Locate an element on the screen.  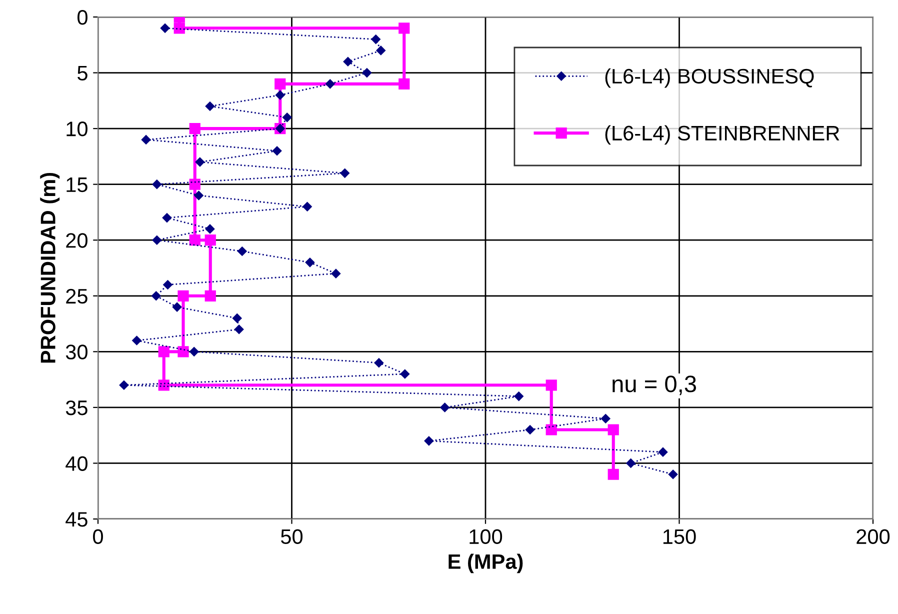
x-tick-label: 150 is located at coordinates (679, 536).